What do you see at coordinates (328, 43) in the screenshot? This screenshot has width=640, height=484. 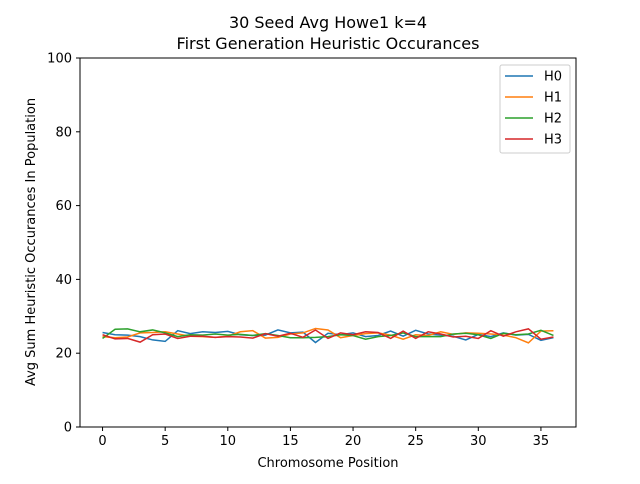 I see `chart-title-line2: First Generation Heuristic Occurances` at bounding box center [328, 43].